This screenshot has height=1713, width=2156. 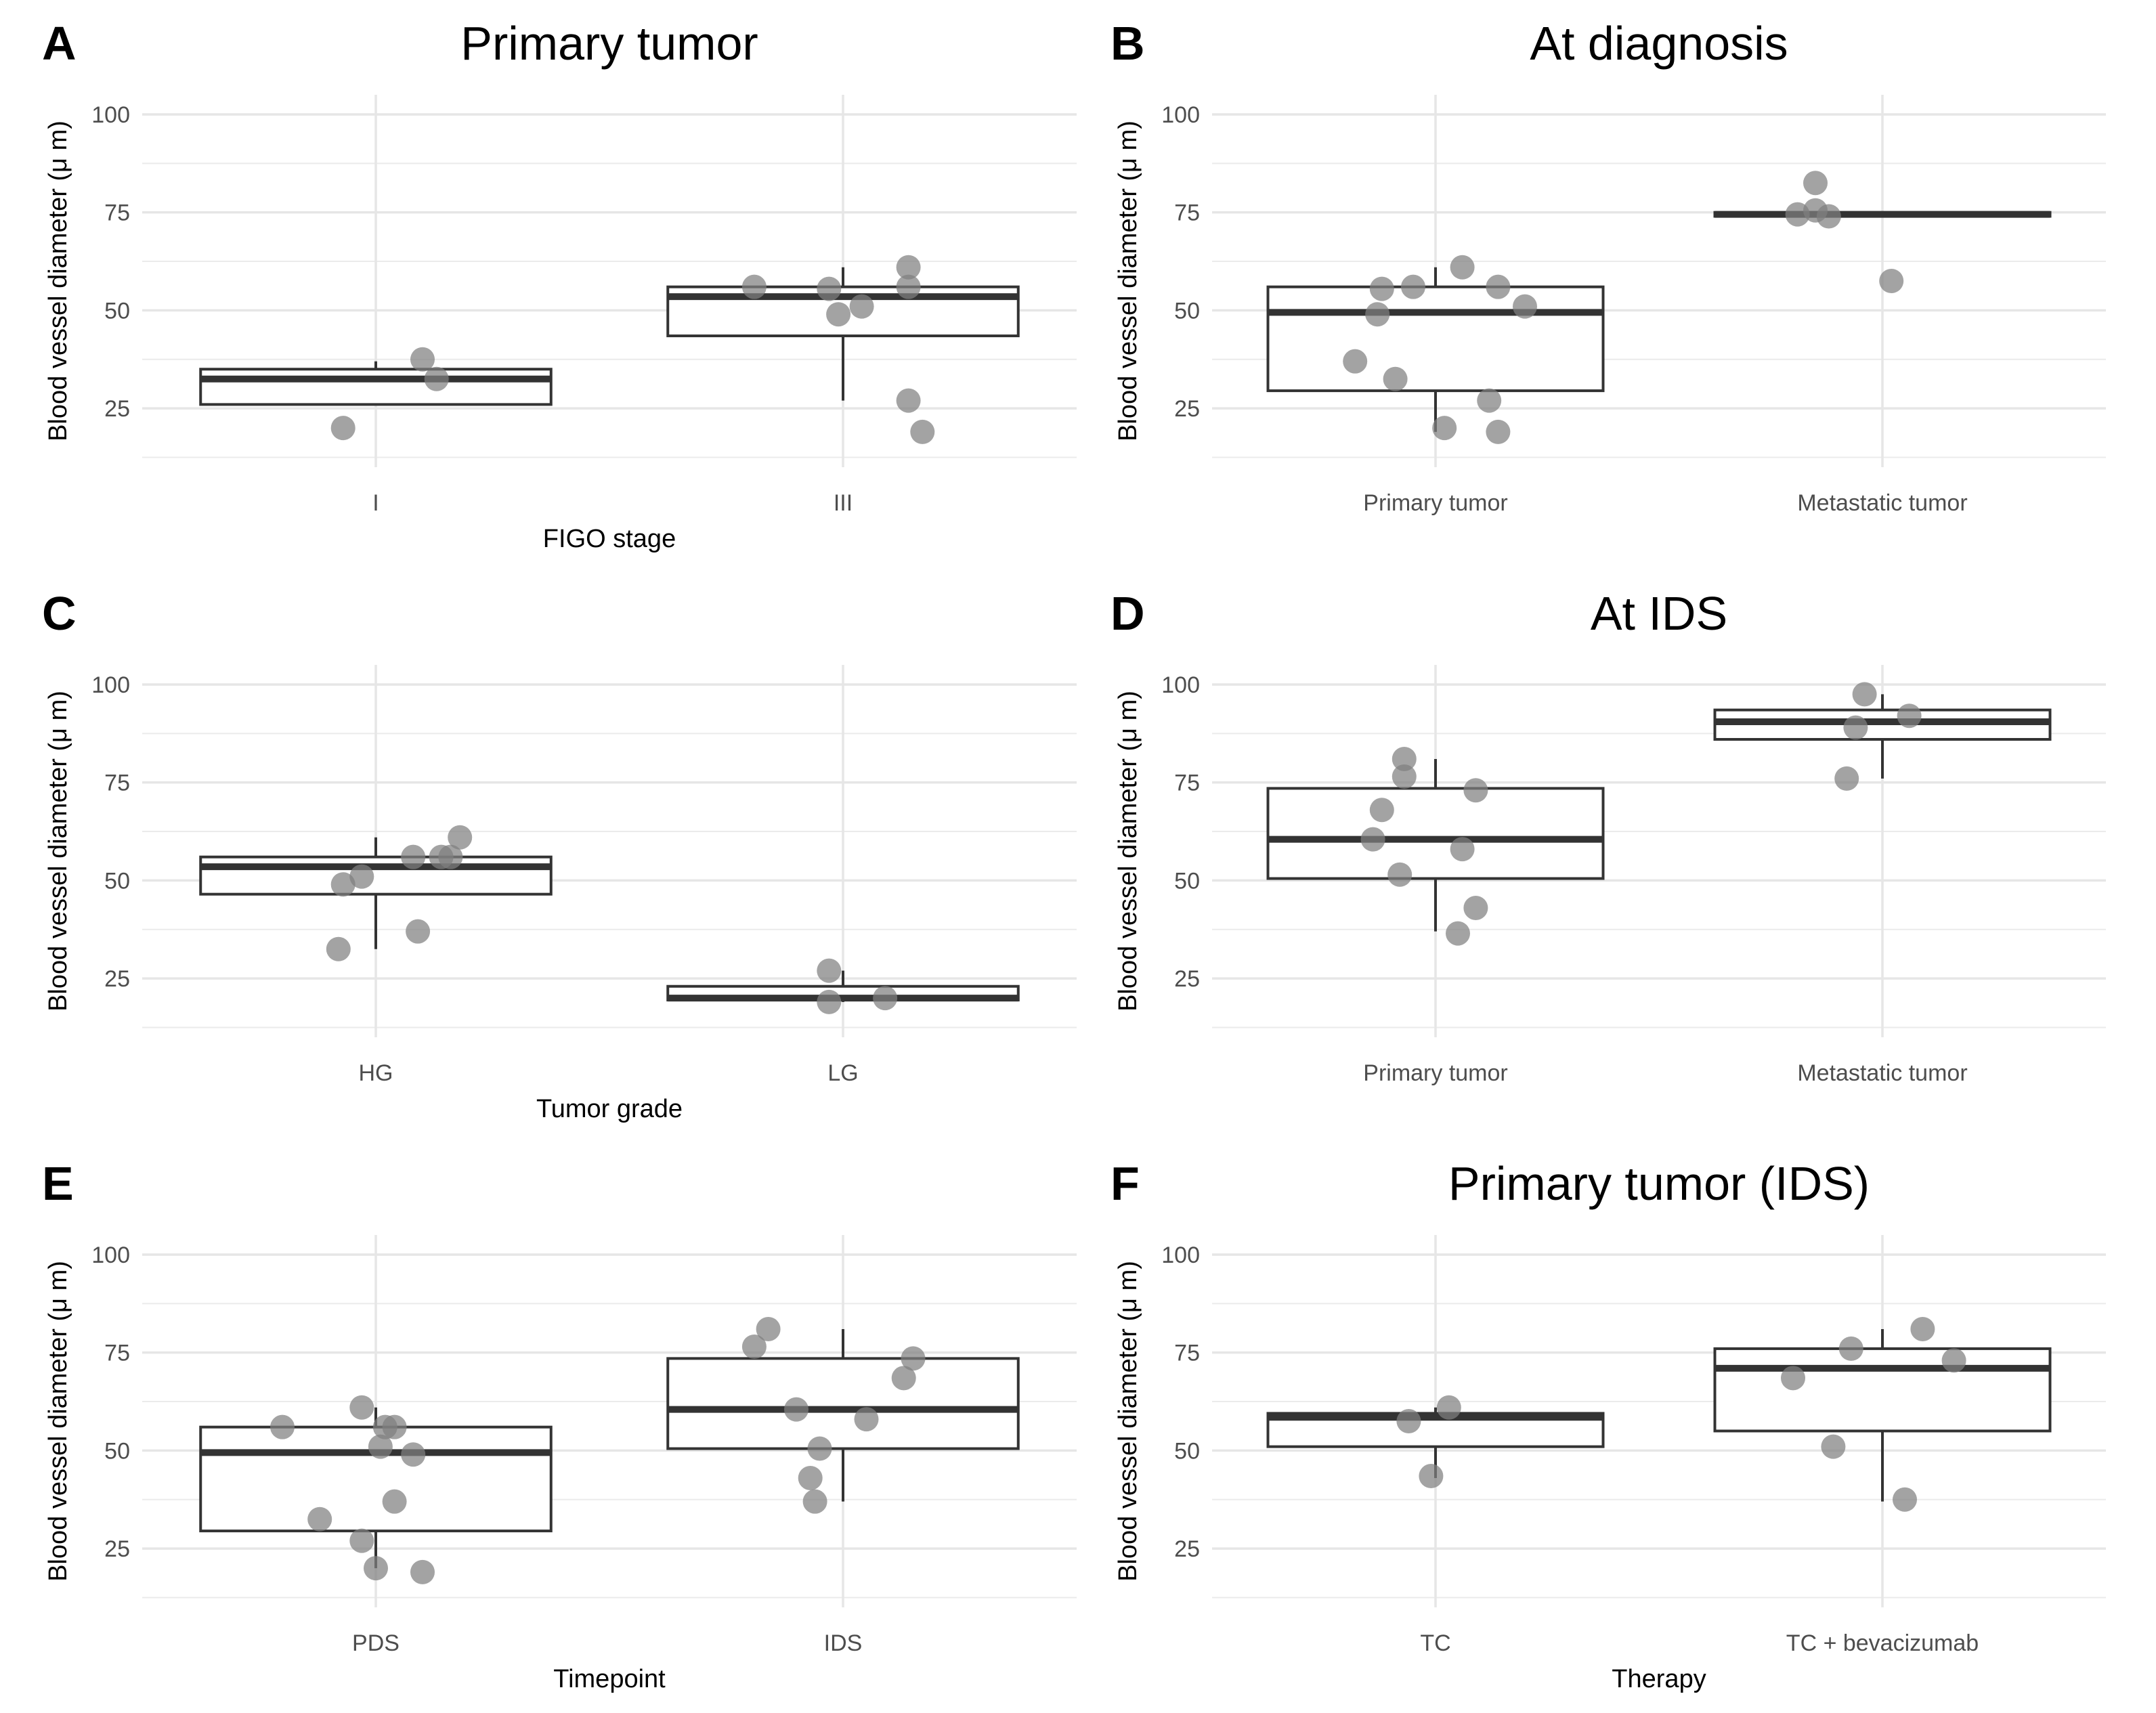 I want to click on panel-letter: D, so click(x=1128, y=613).